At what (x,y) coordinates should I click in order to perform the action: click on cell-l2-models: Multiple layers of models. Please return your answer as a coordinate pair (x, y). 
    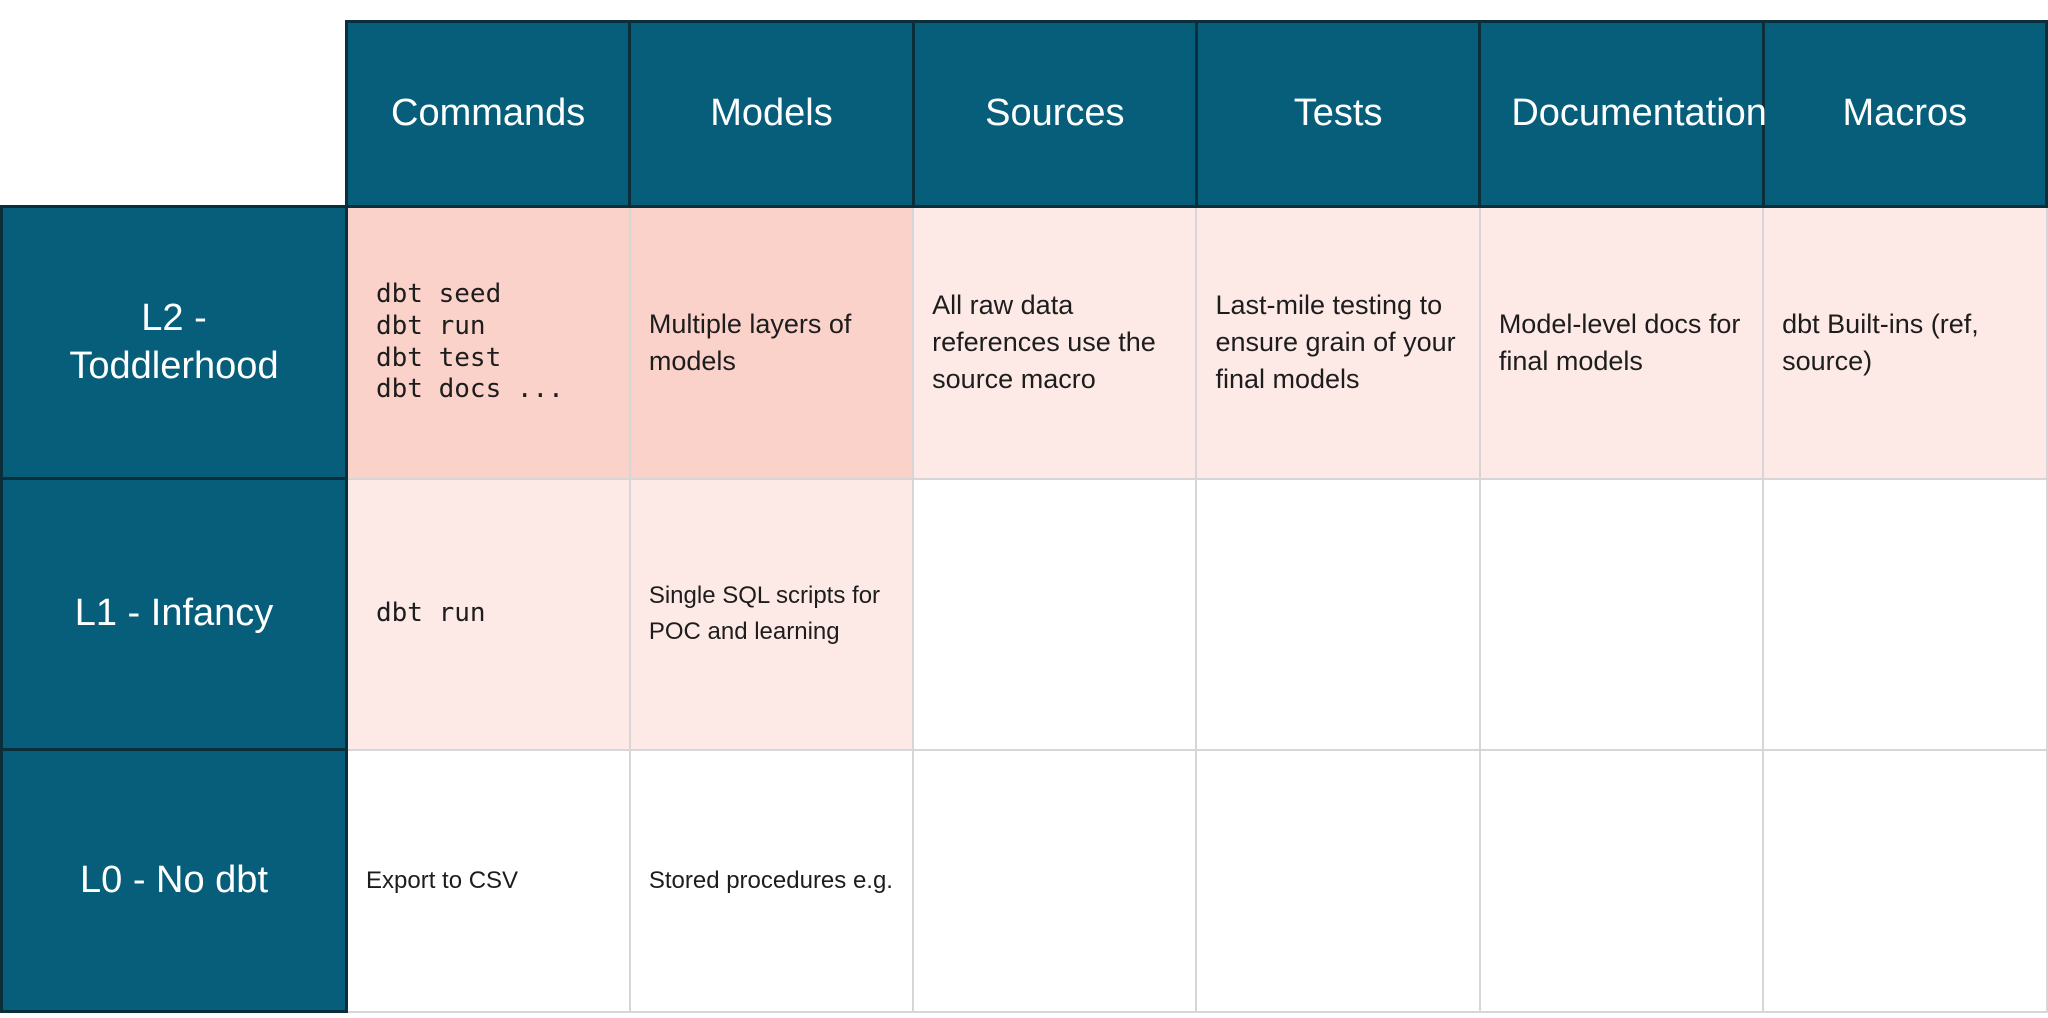
    Looking at the image, I should click on (771, 342).